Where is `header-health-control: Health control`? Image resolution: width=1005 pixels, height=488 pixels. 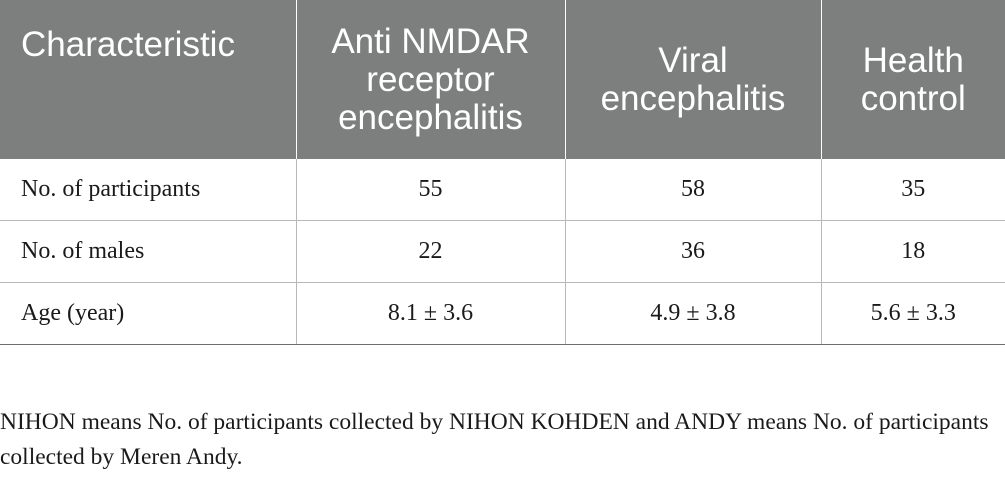 header-health-control: Health control is located at coordinates (912, 79).